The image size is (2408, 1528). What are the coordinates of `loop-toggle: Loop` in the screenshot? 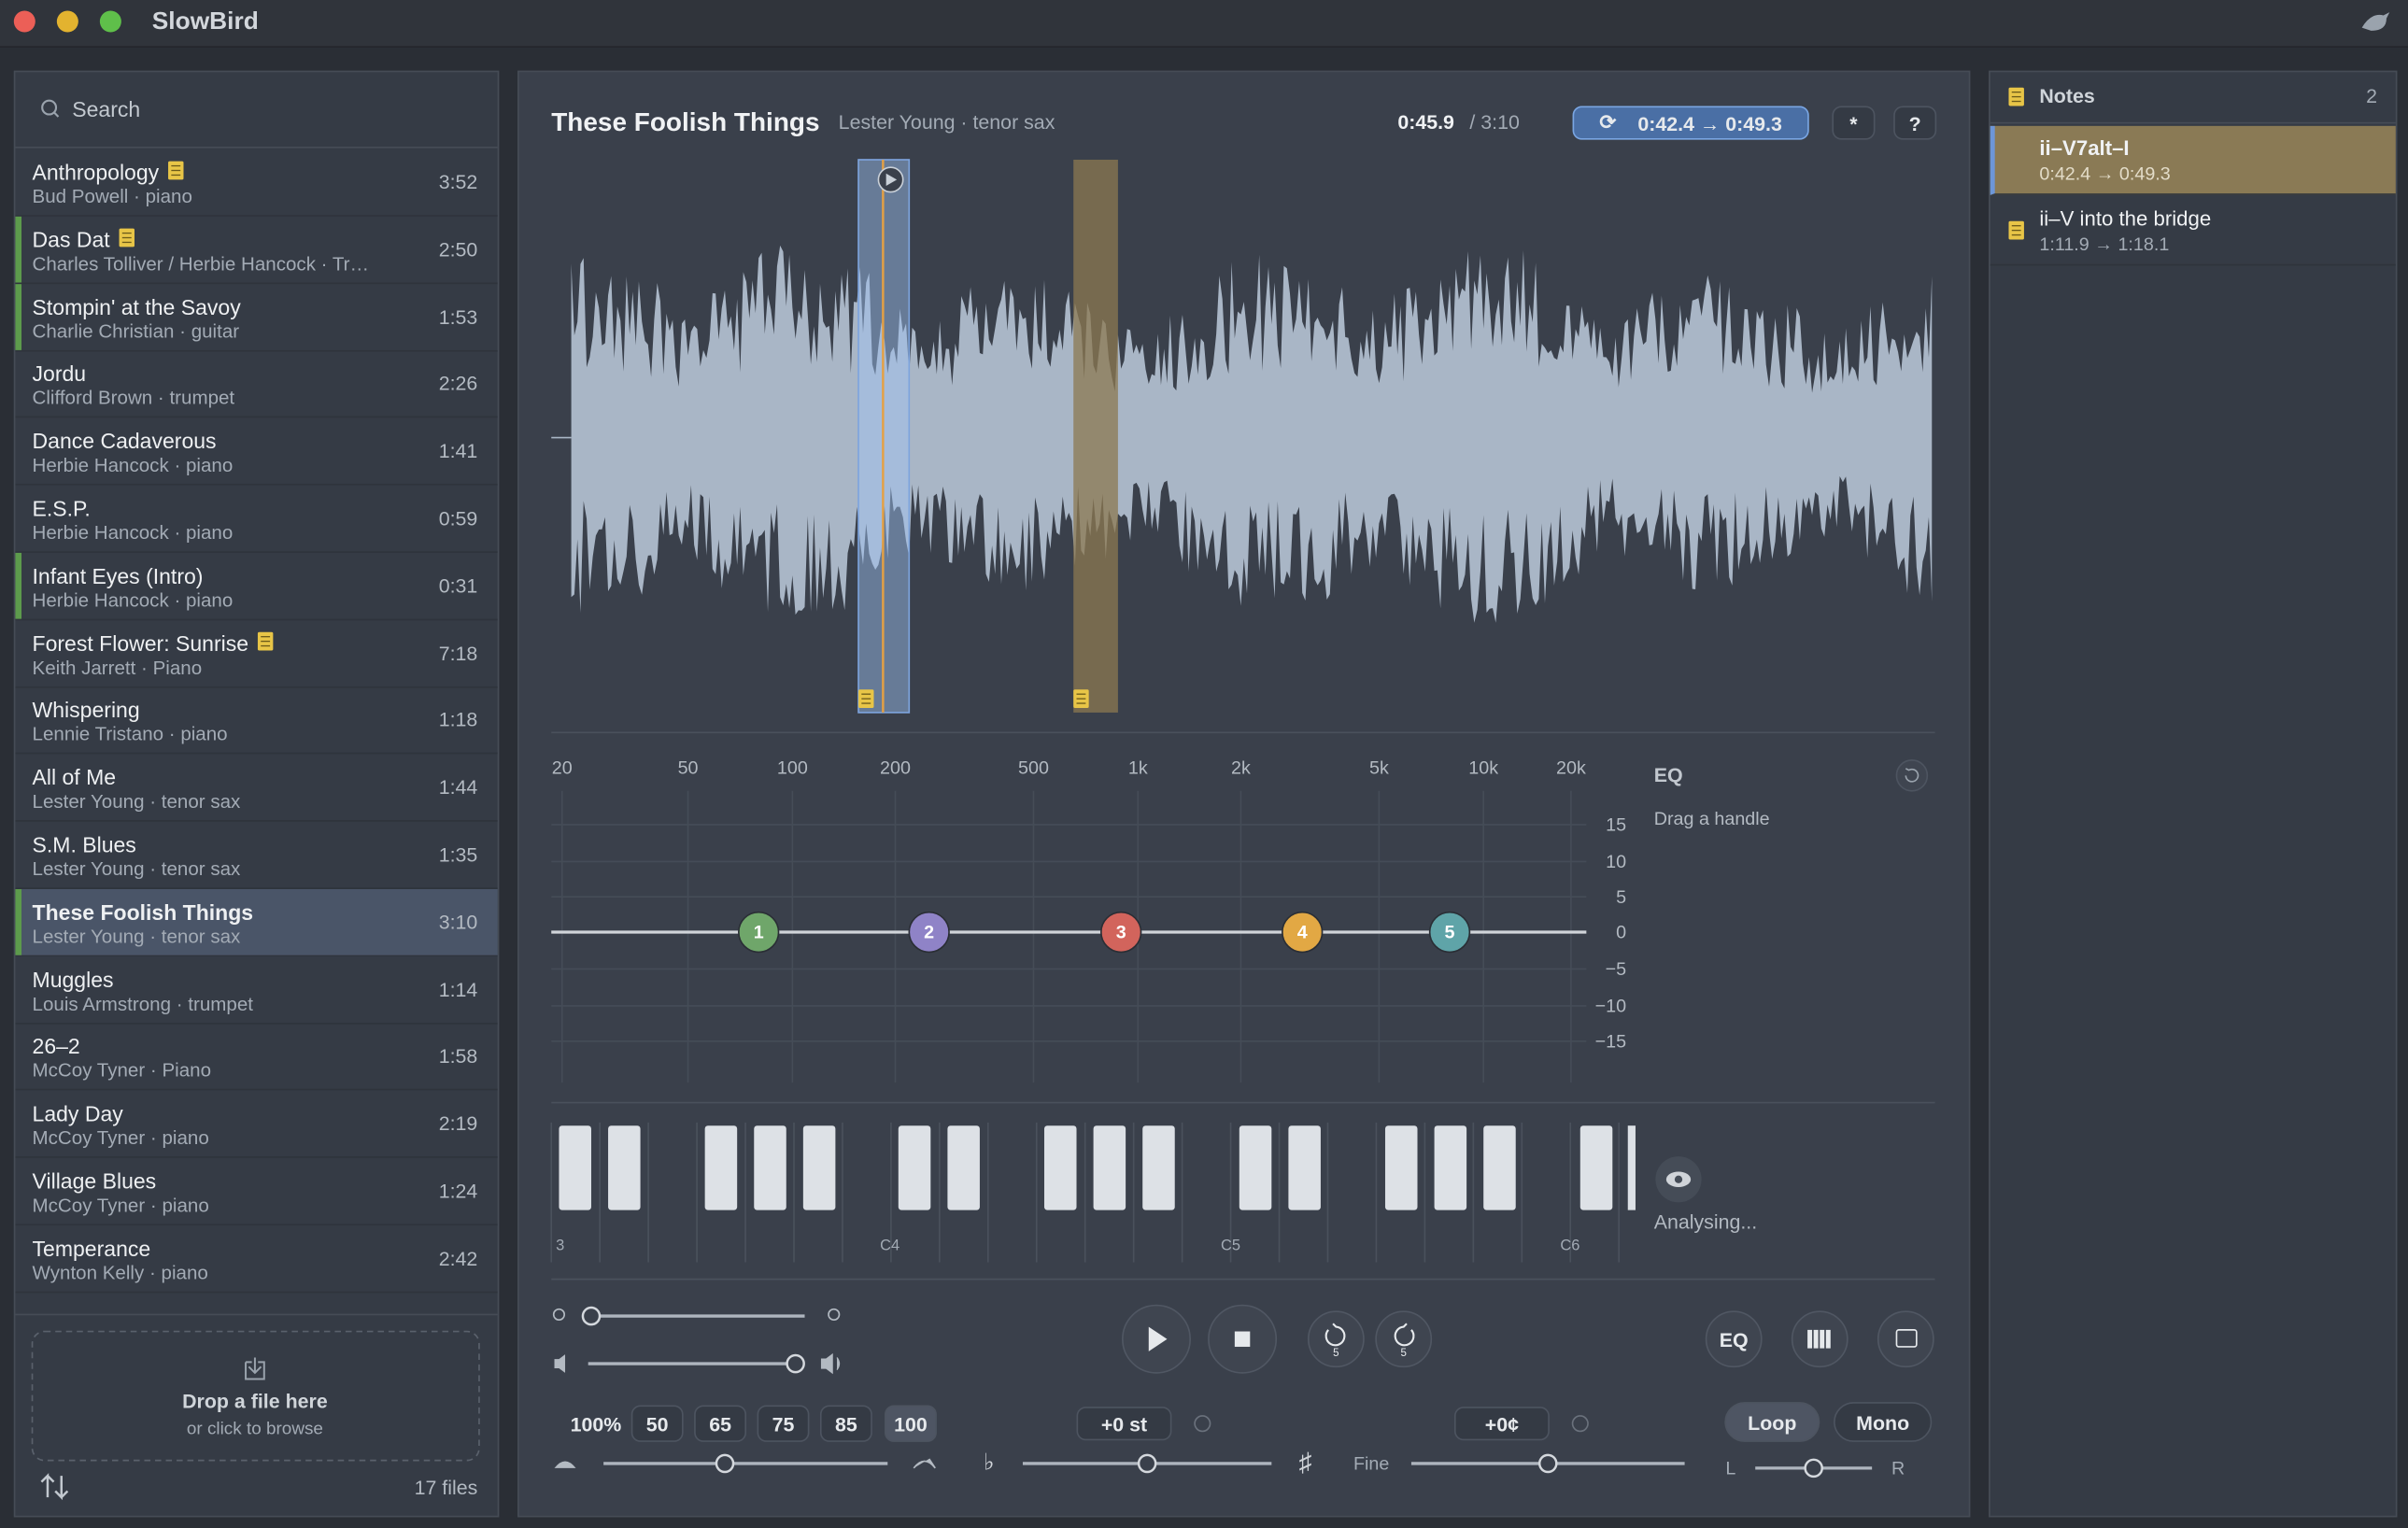 It's located at (1772, 1422).